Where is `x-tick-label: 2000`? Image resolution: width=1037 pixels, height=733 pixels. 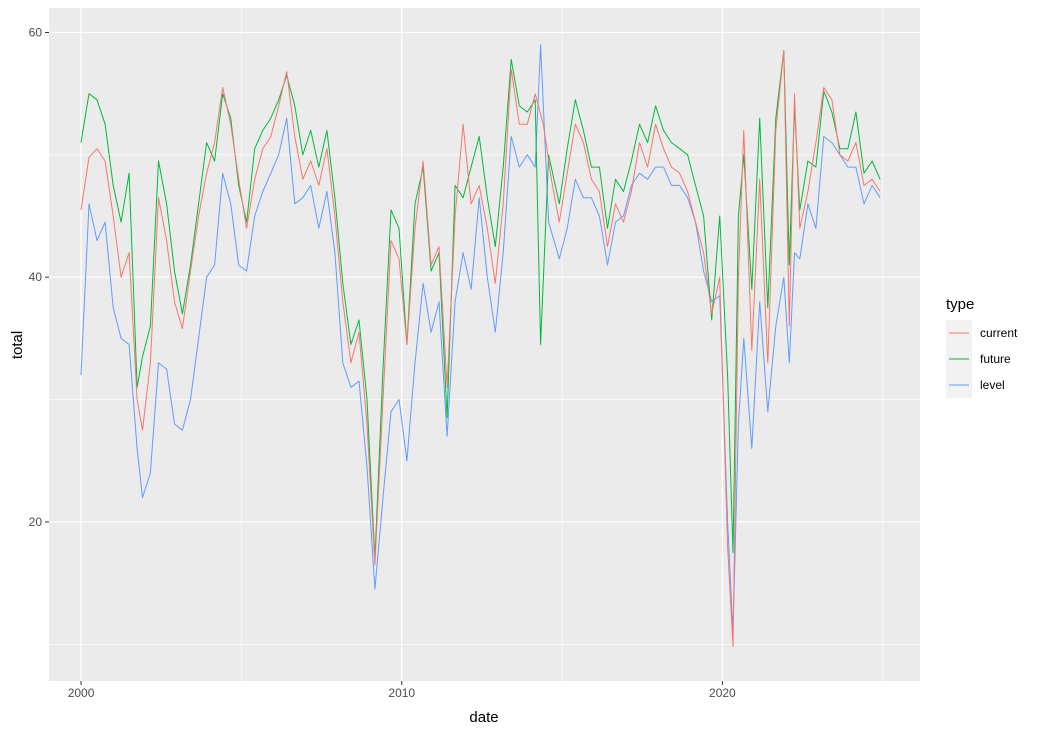 x-tick-label: 2000 is located at coordinates (81, 693).